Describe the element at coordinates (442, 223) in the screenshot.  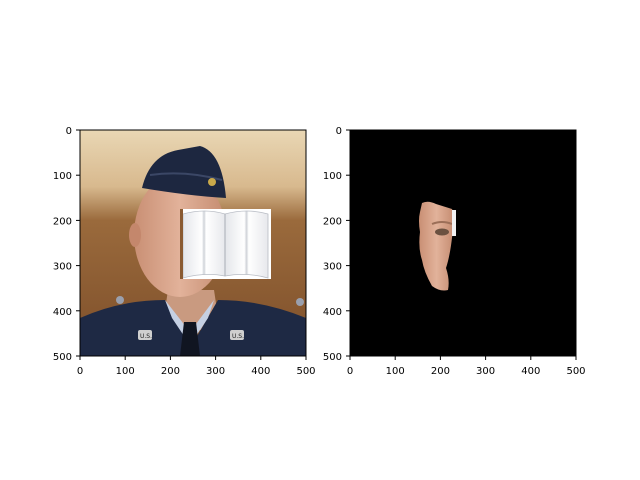
I see `visible-eyebrow` at that location.